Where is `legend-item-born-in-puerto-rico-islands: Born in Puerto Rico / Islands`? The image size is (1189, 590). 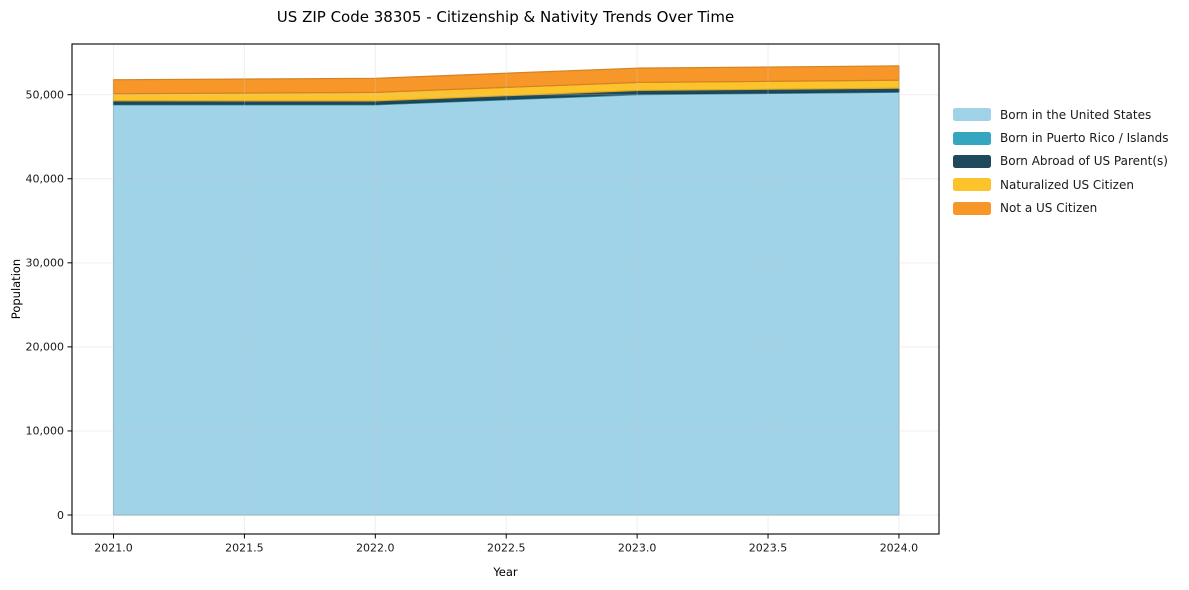
legend-item-born-in-puerto-rico-islands: Born in Puerto Rico / Islands is located at coordinates (1061, 137).